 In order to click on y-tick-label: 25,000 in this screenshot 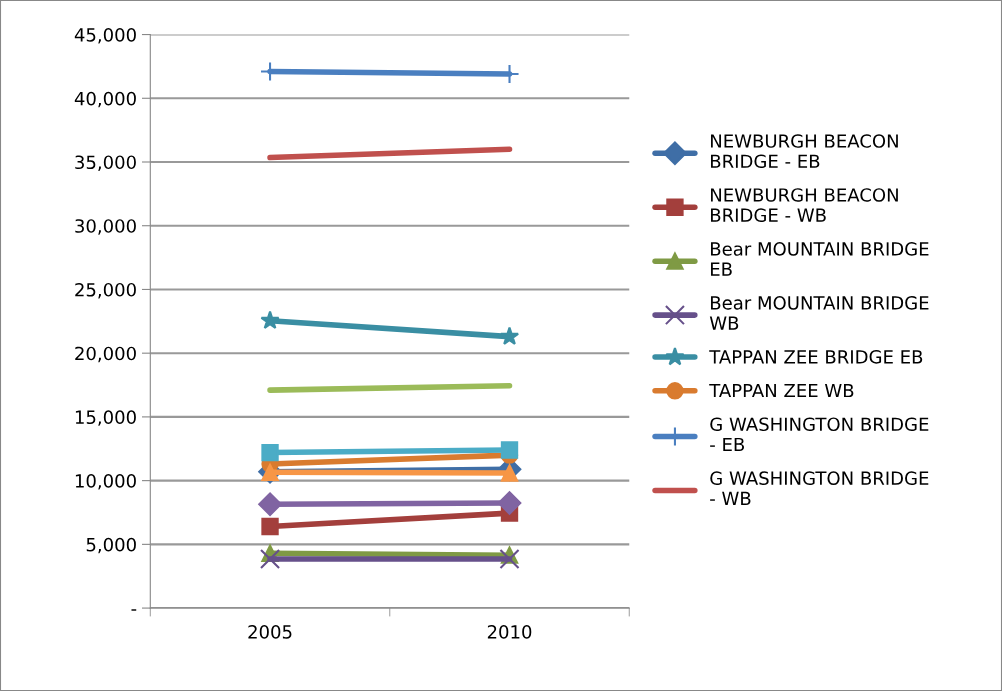, I will do `click(105, 290)`.